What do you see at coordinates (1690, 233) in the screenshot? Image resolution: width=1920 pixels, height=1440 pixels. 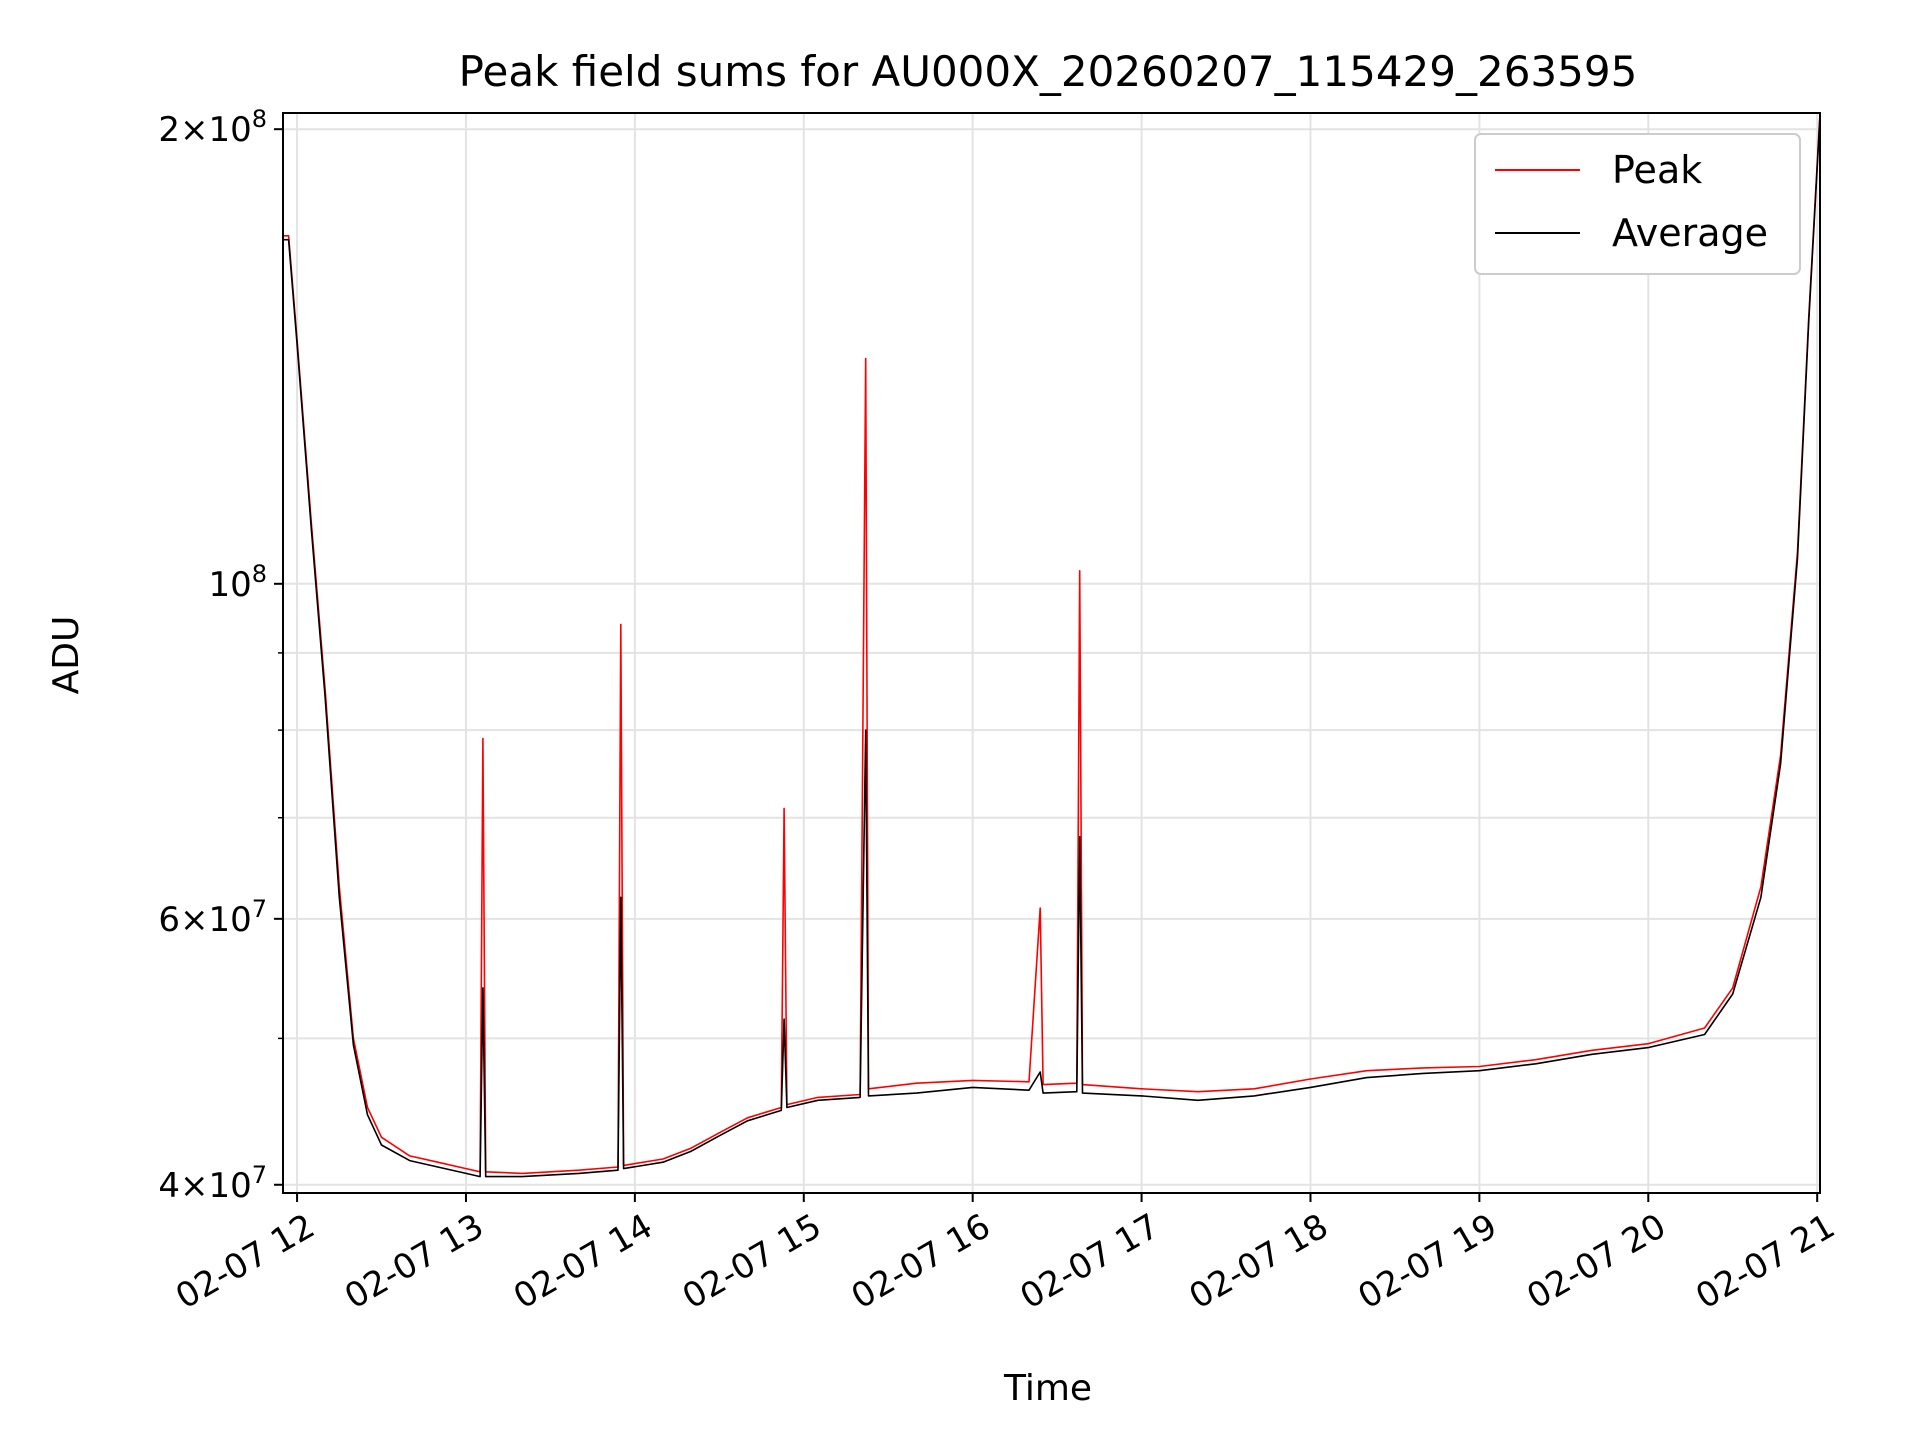 I see `legend-label-average: Average` at bounding box center [1690, 233].